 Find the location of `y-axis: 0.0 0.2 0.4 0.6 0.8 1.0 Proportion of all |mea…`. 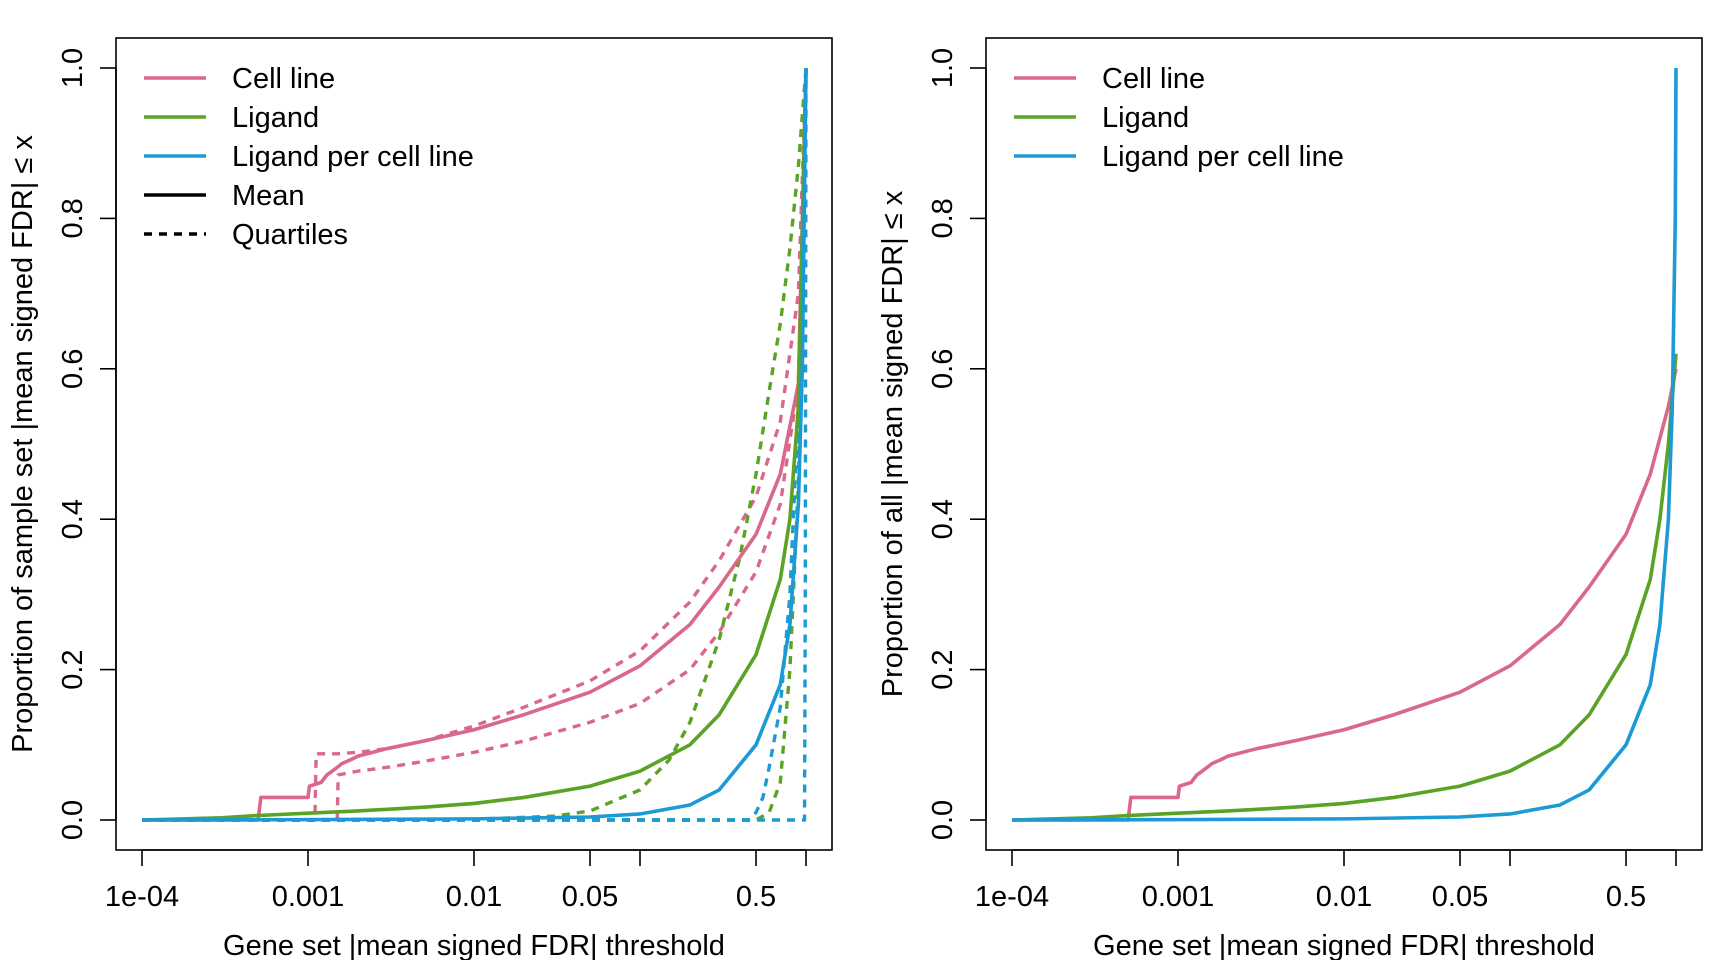

y-axis: 0.0 0.2 0.4 0.6 0.8 1.0 Proportion of all |mea… is located at coordinates (932, 444).